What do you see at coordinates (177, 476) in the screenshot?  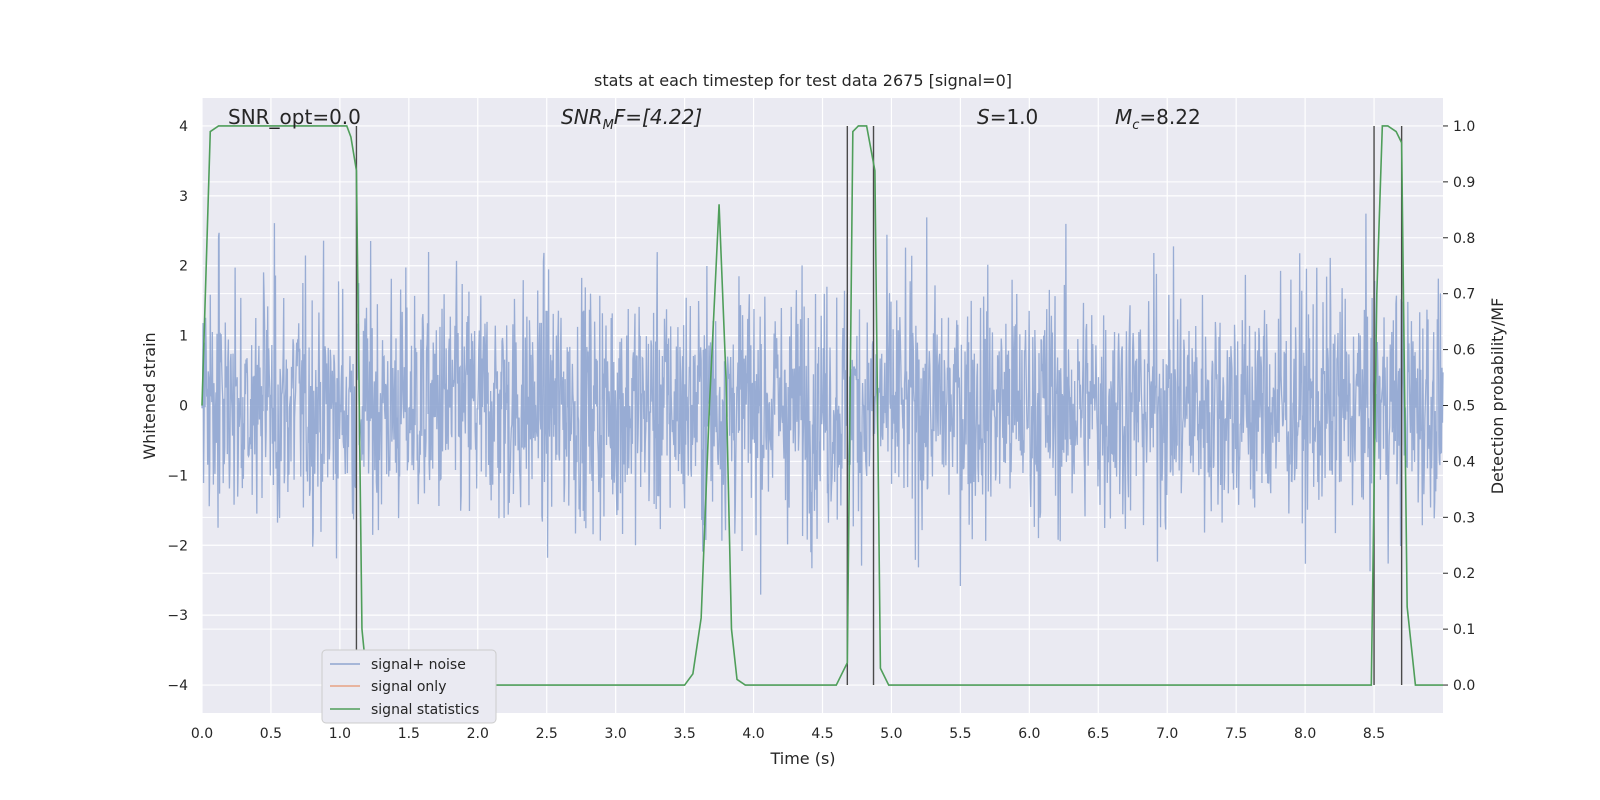 I see `y-tick-label-left: −1` at bounding box center [177, 476].